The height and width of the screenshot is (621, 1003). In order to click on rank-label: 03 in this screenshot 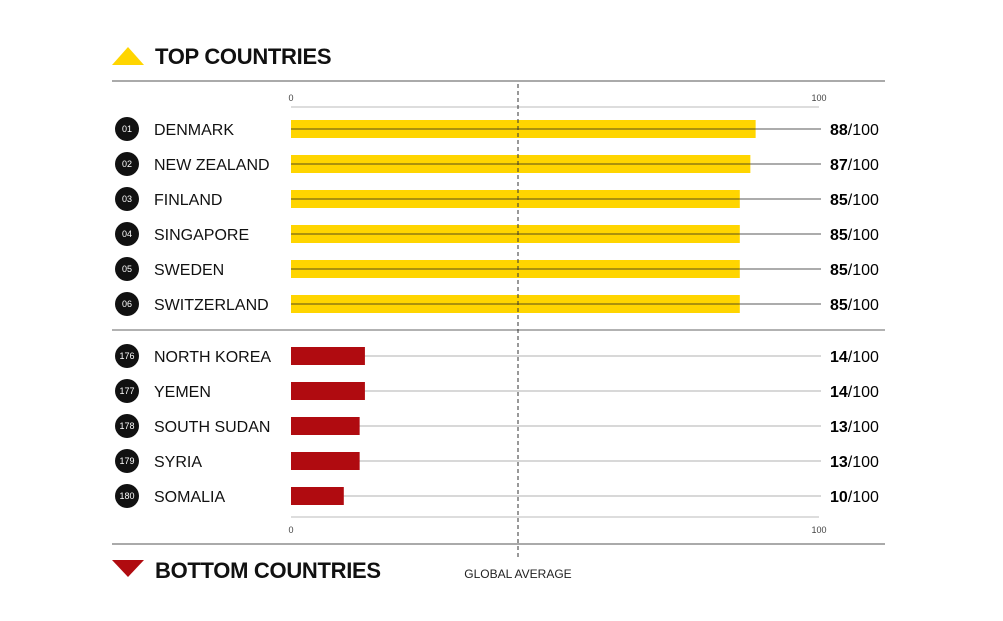, I will do `click(127, 199)`.